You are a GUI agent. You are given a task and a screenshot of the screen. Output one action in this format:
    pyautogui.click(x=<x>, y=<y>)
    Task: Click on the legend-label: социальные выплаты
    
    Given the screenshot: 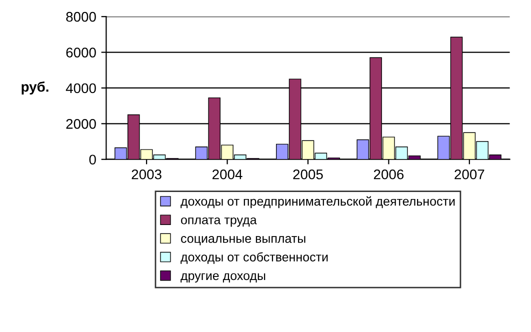 What is the action you would take?
    pyautogui.click(x=243, y=241)
    